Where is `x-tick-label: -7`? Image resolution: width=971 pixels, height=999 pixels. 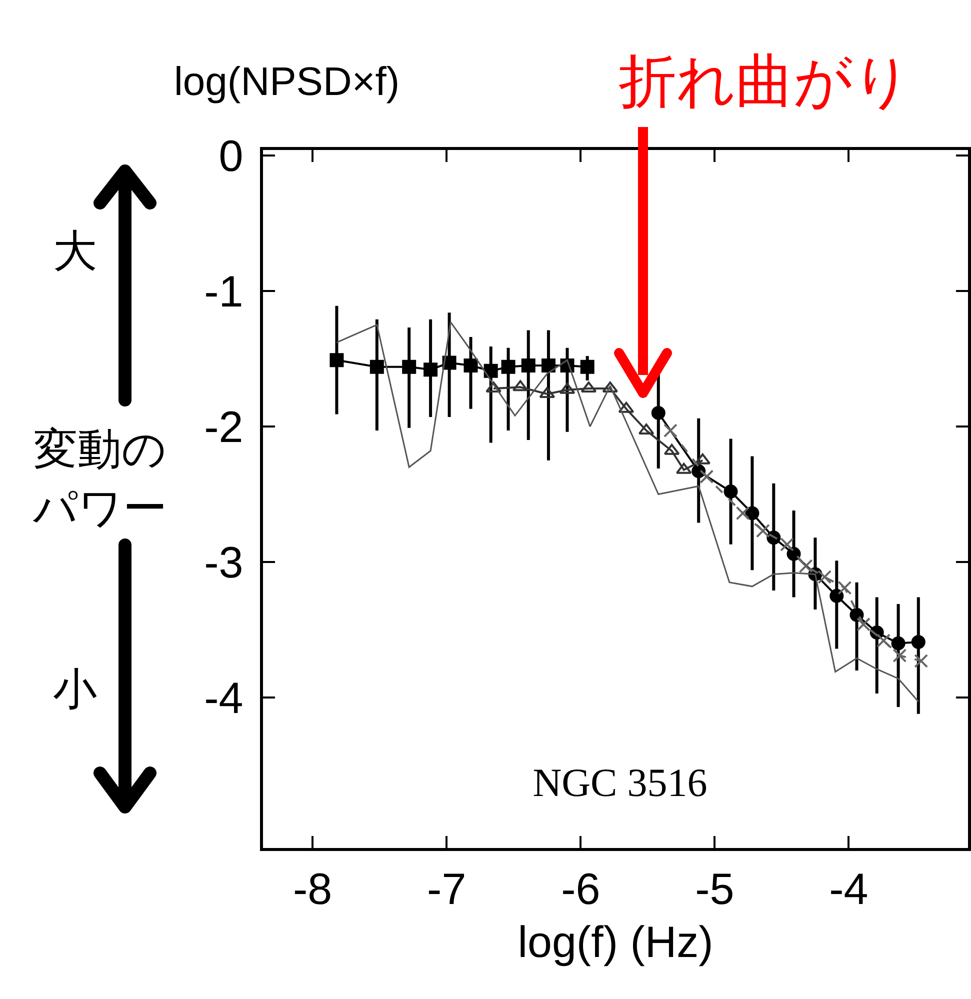
x-tick-label: -7 is located at coordinates (446, 889).